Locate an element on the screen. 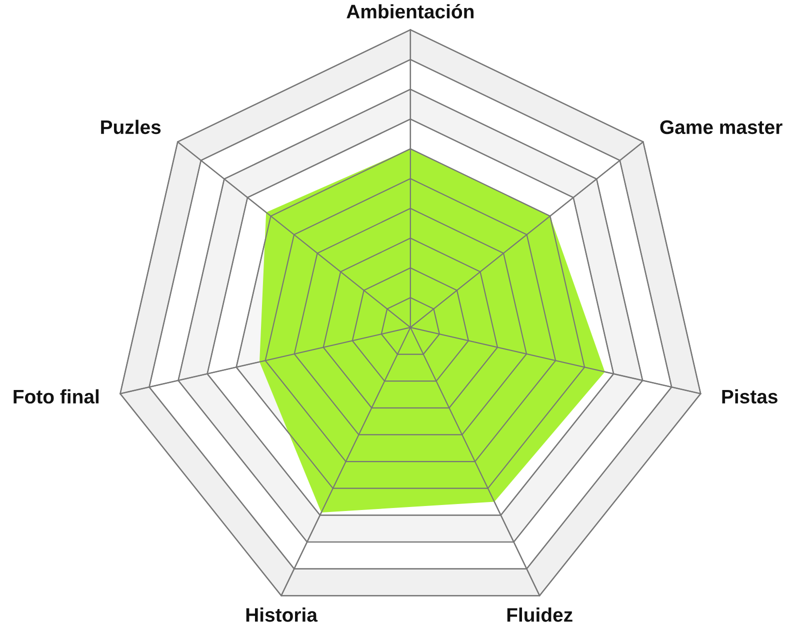 The width and height of the screenshot is (800, 640). spoke-label: Pistas is located at coordinates (750, 396).